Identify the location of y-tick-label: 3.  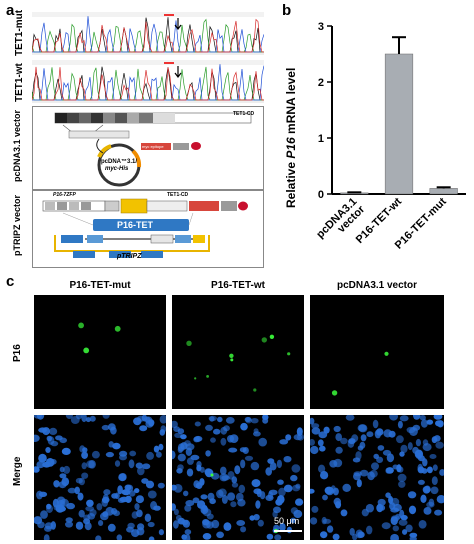
(321, 27).